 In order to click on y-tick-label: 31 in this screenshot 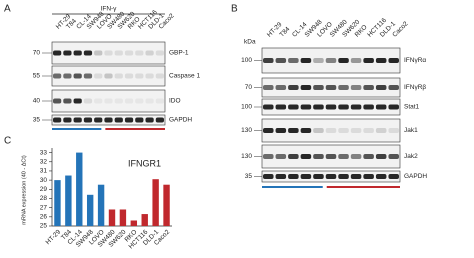, I will do `click(44, 171)`.